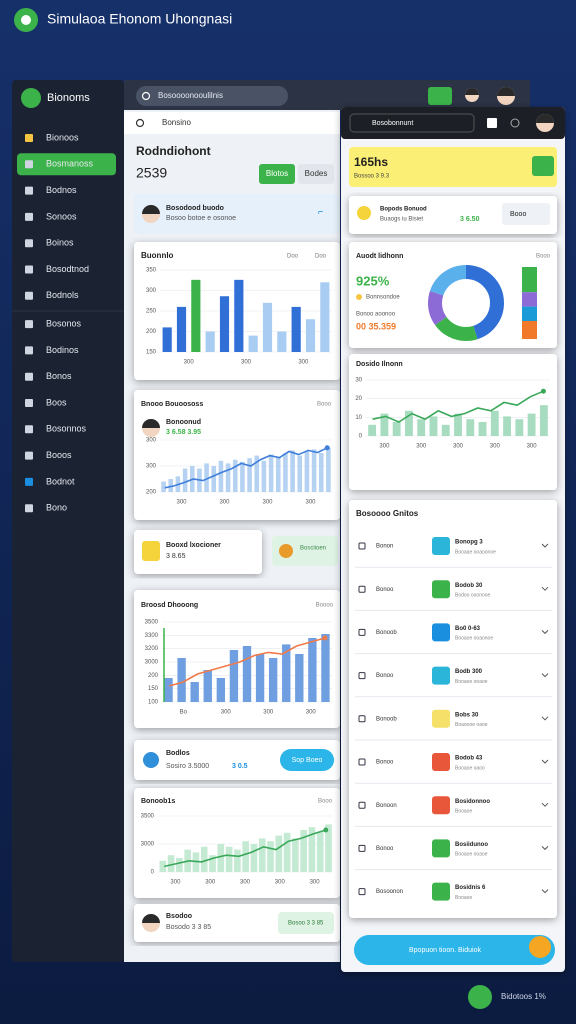 This screenshot has height=1024, width=576. What do you see at coordinates (475, 552) in the screenshot?
I see `row-detail: Booaae ooaoonoe` at bounding box center [475, 552].